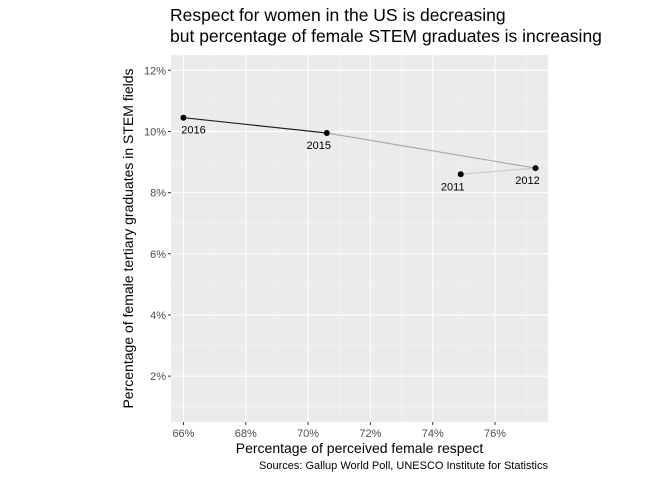  Describe the element at coordinates (498, 171) in the screenshot. I see `path-segment-2011-2012` at that location.